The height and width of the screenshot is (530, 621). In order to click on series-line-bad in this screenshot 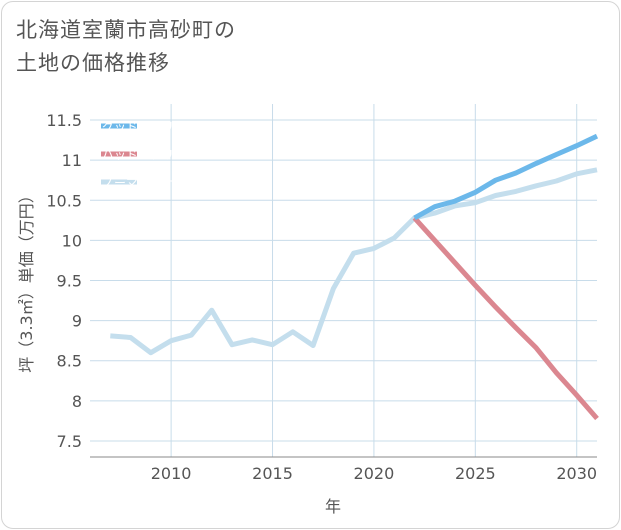, I will do `click(505, 318)`.